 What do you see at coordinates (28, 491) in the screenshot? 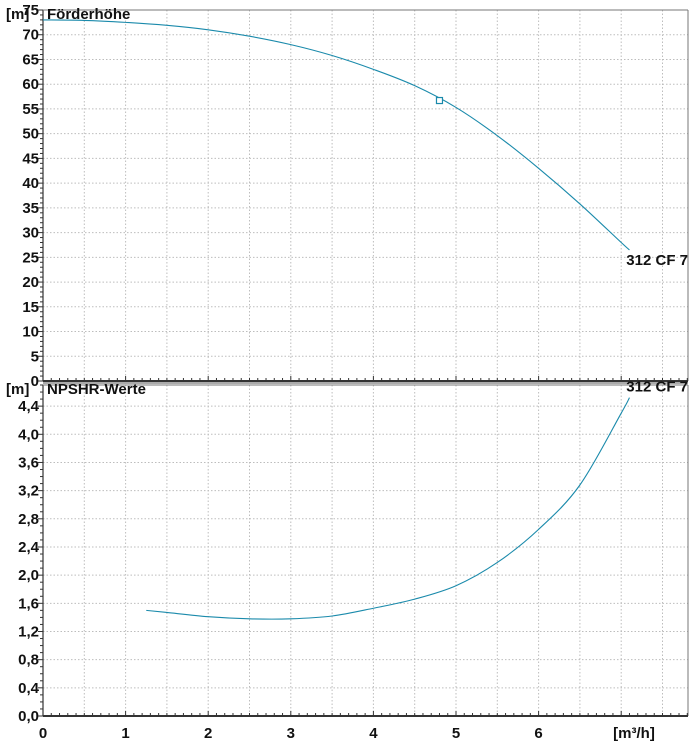
I see `y-tick-label: 3,2` at bounding box center [28, 491].